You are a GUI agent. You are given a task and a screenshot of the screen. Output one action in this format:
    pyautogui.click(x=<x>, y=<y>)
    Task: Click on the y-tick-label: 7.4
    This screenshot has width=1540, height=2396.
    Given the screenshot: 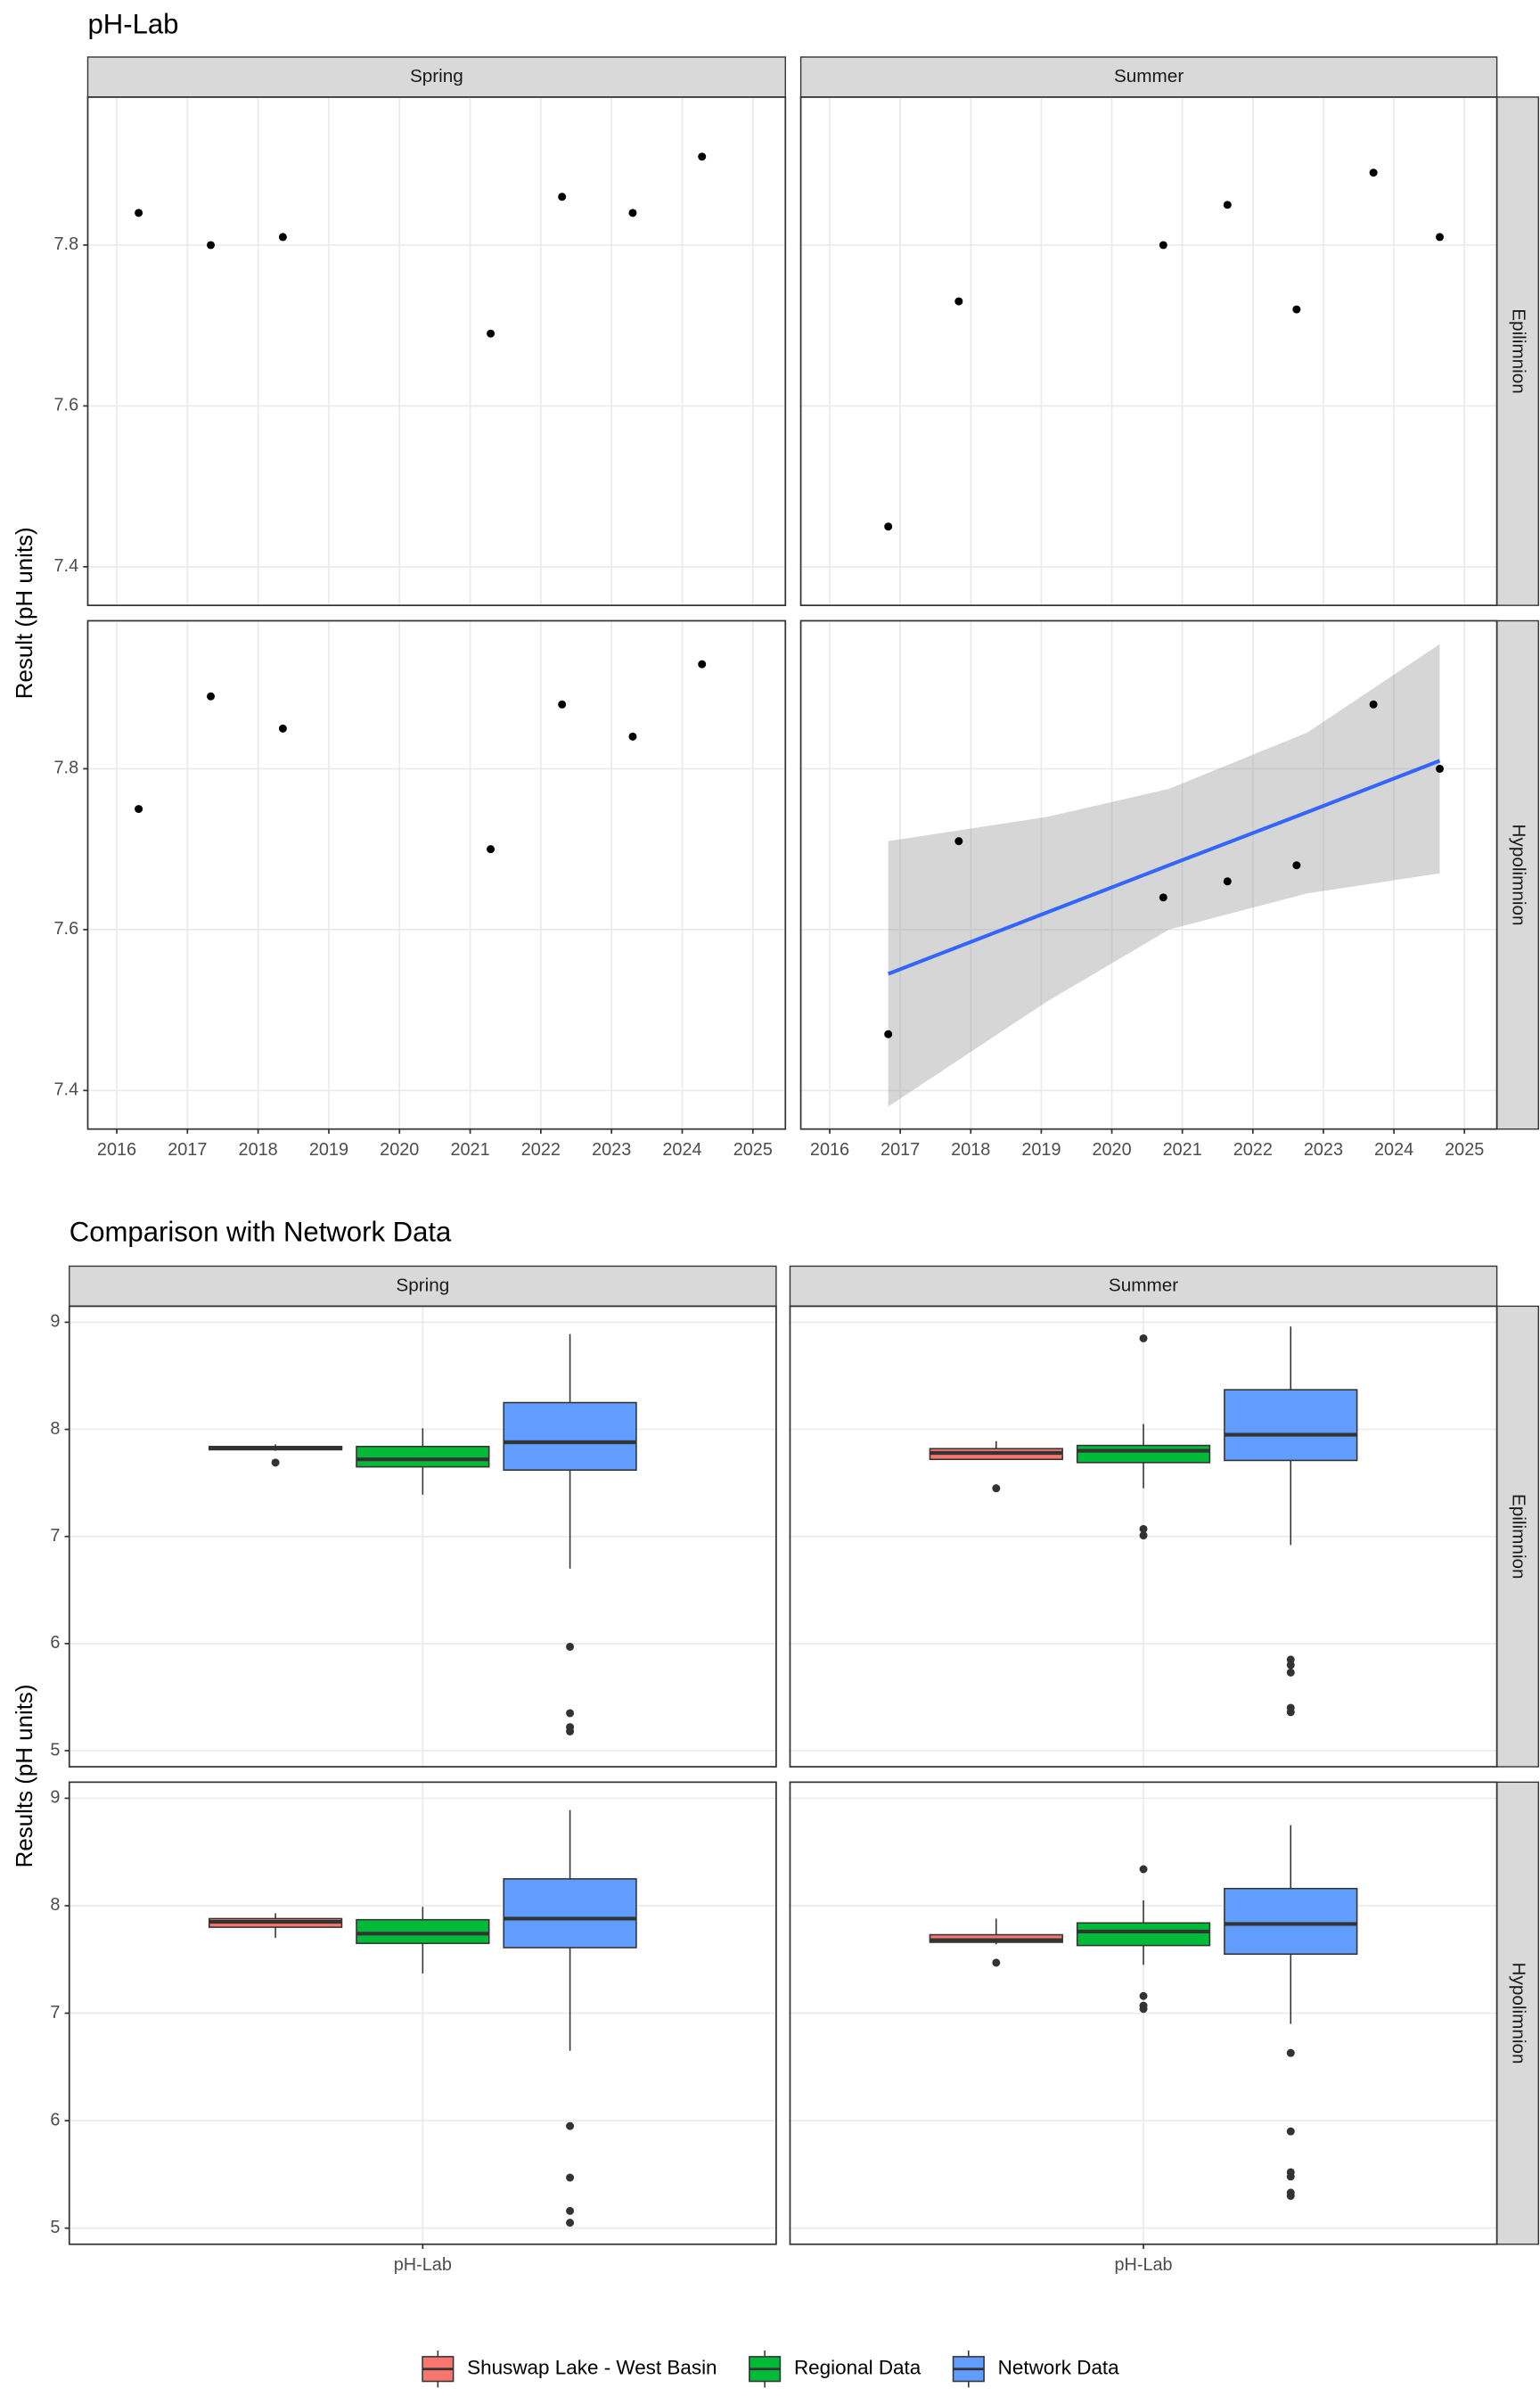 What is the action you would take?
    pyautogui.click(x=66, y=566)
    